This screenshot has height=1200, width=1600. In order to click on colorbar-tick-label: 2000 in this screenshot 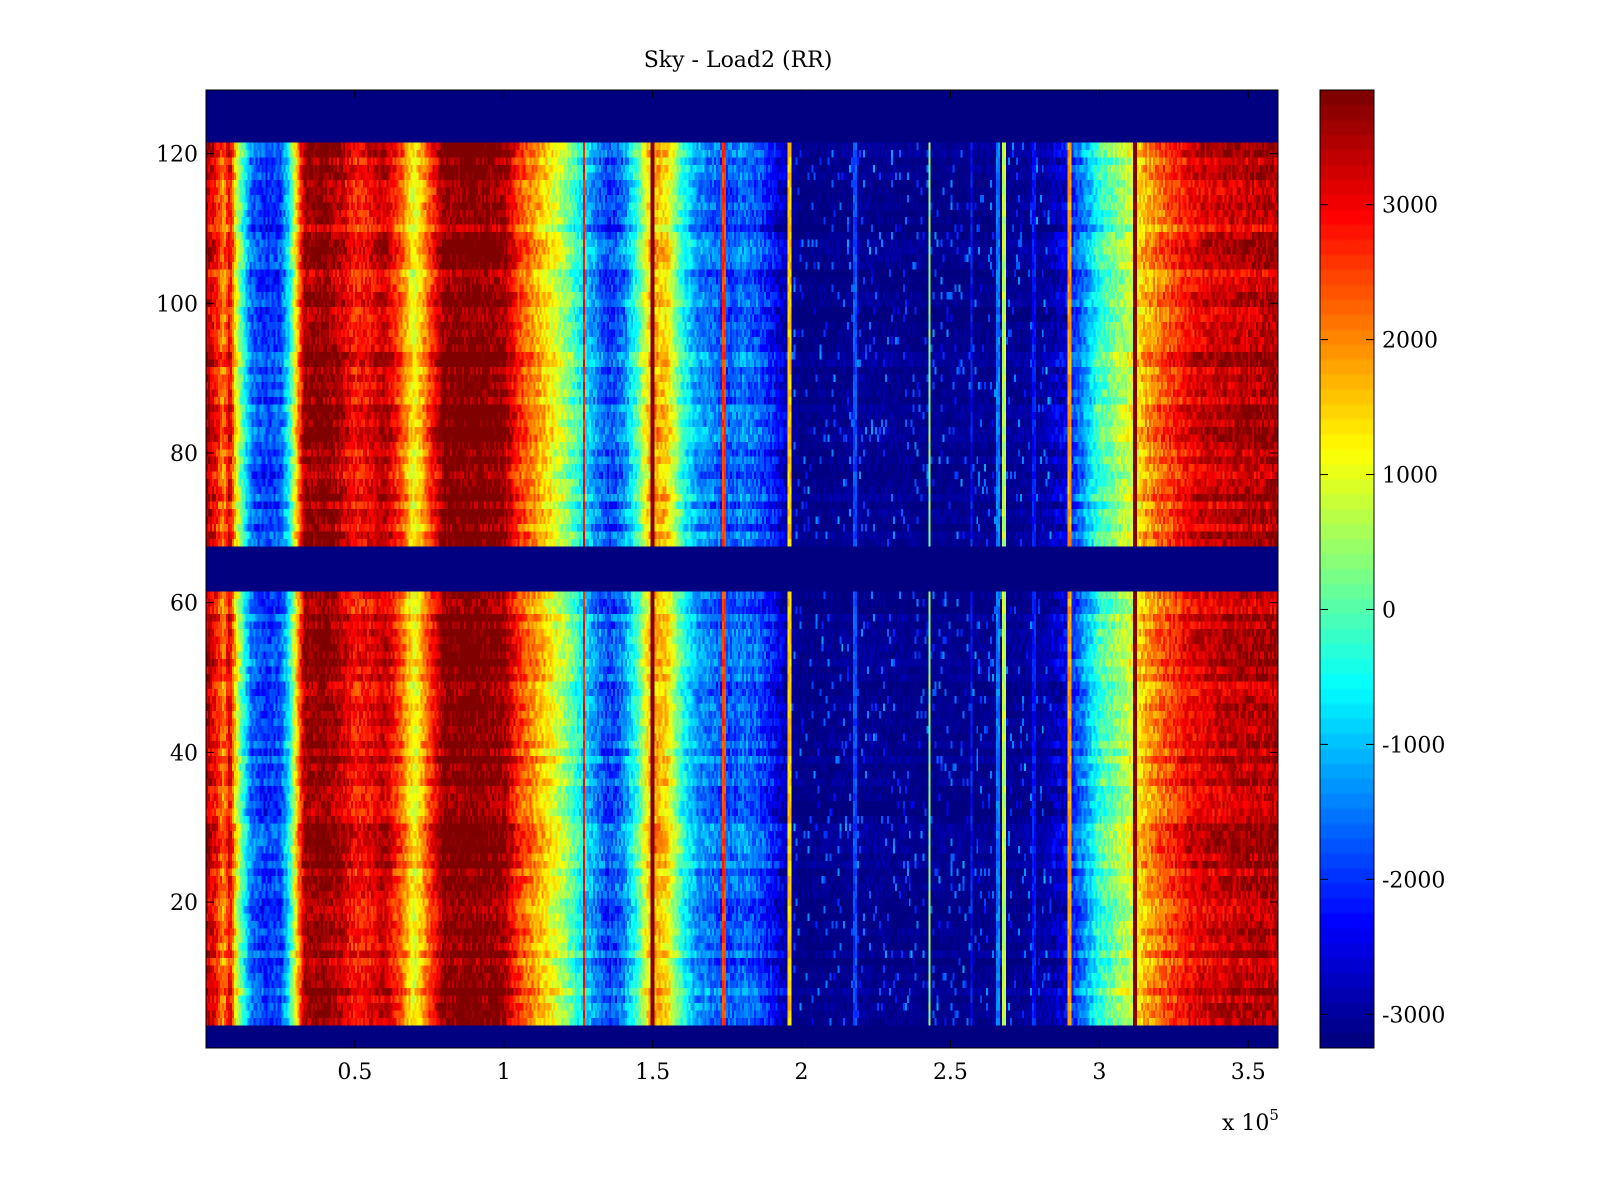, I will do `click(1410, 341)`.